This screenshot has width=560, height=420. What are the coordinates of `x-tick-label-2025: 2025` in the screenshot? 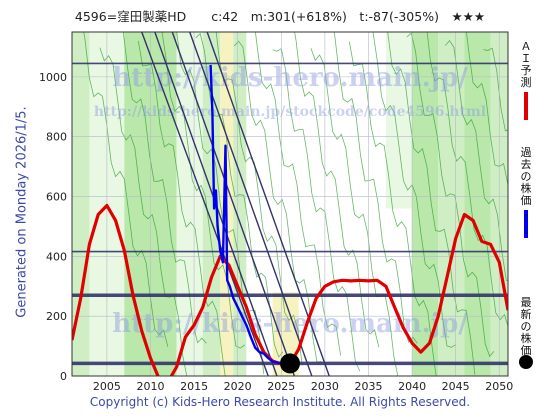 It's located at (281, 386).